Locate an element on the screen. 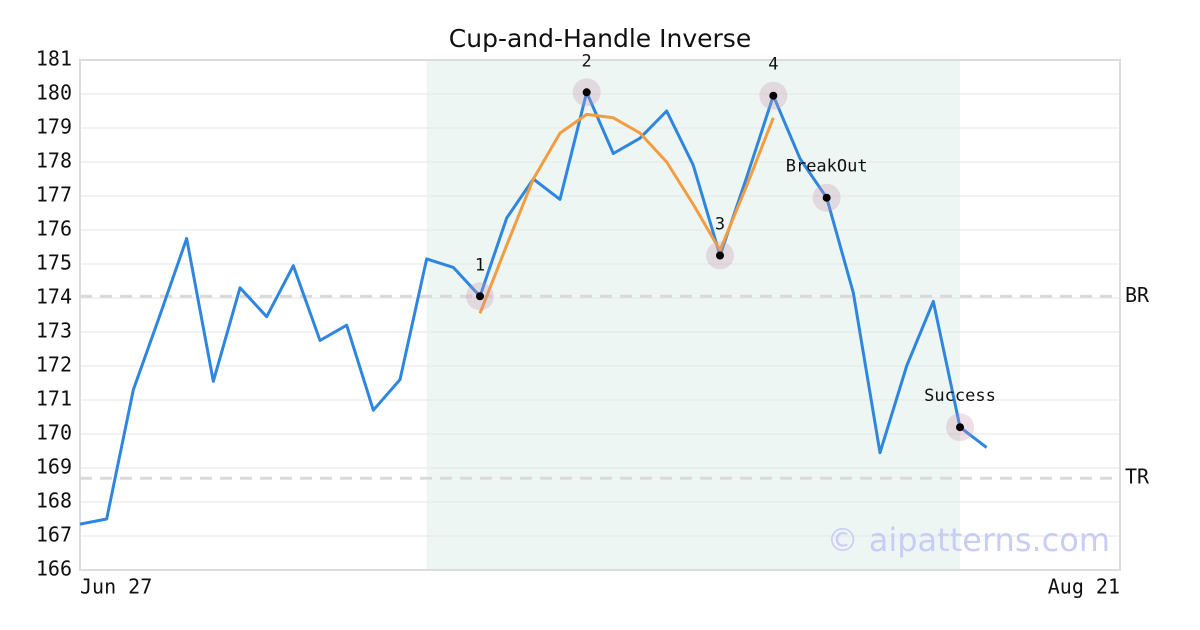 This screenshot has height=630, width=1200. y-tick-label: 167 is located at coordinates (54, 535).